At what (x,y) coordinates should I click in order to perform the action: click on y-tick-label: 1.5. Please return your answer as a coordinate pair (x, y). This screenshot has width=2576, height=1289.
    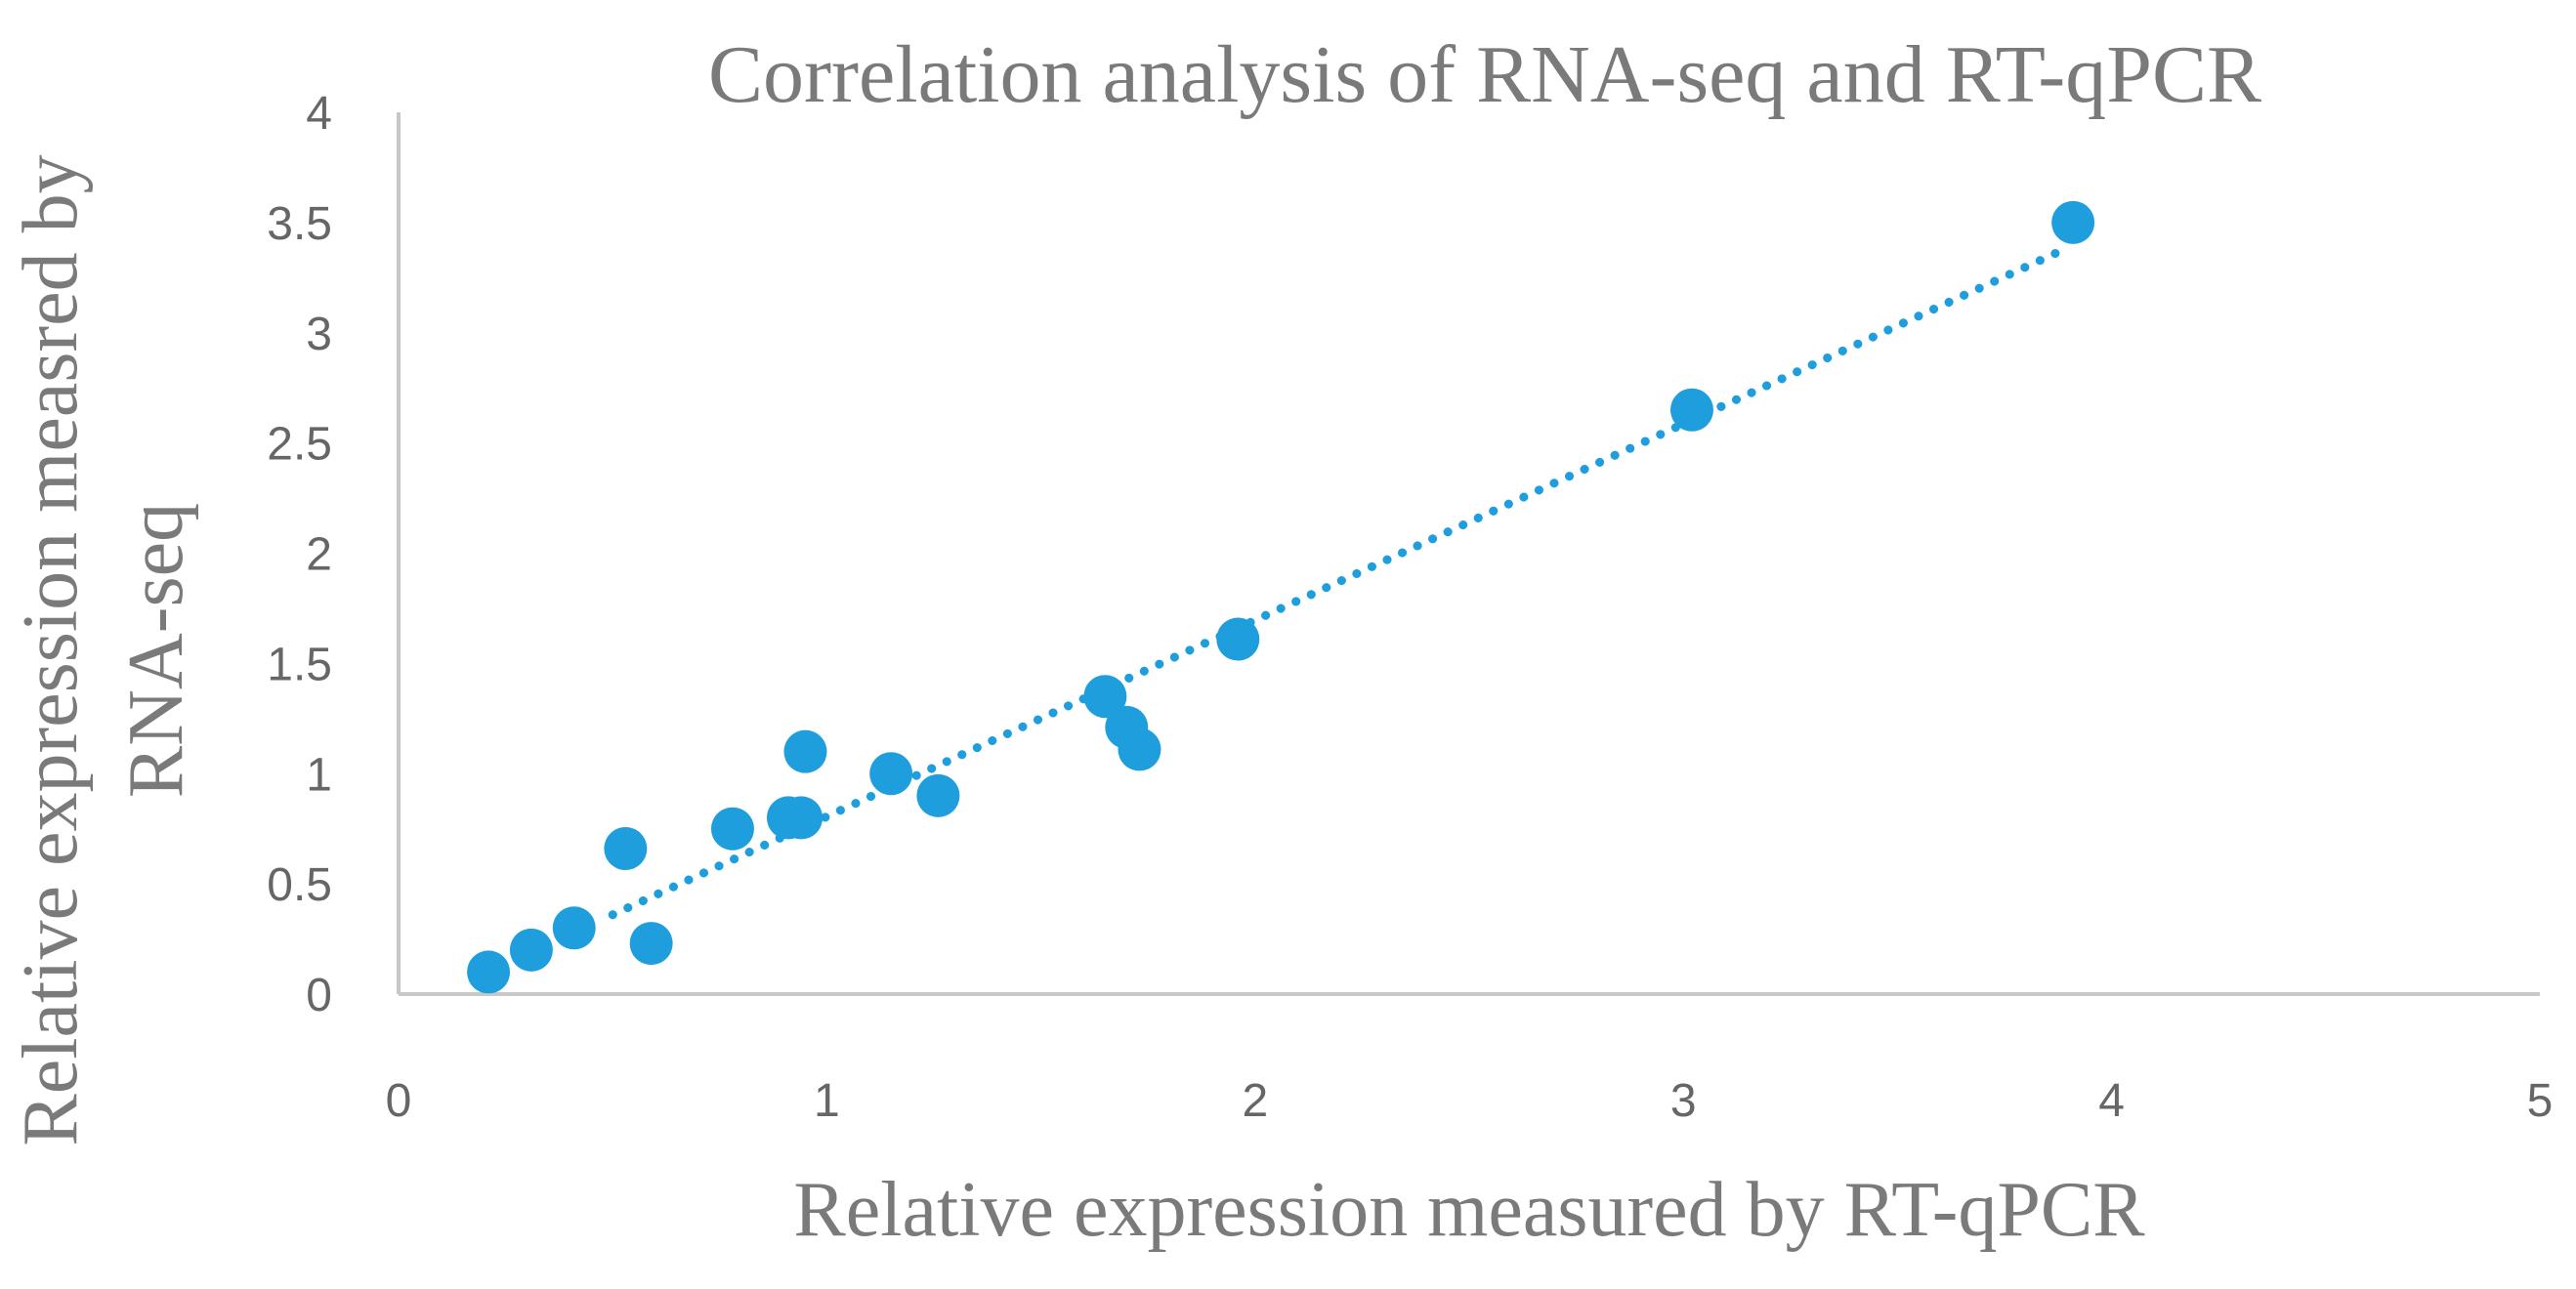
    Looking at the image, I should click on (299, 664).